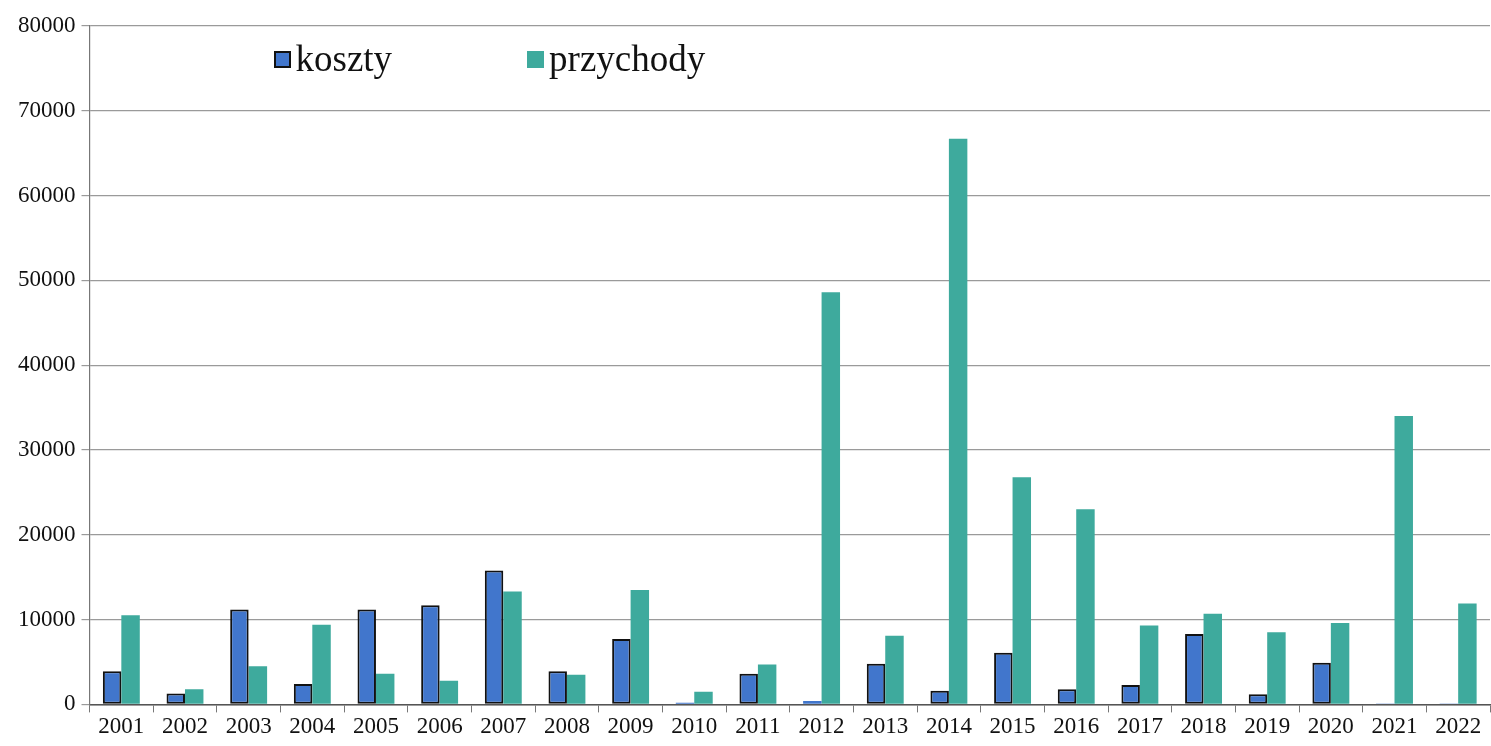 This screenshot has height=746, width=1491. Describe the element at coordinates (47, 449) in the screenshot. I see `y-tick-label: 30000` at that location.